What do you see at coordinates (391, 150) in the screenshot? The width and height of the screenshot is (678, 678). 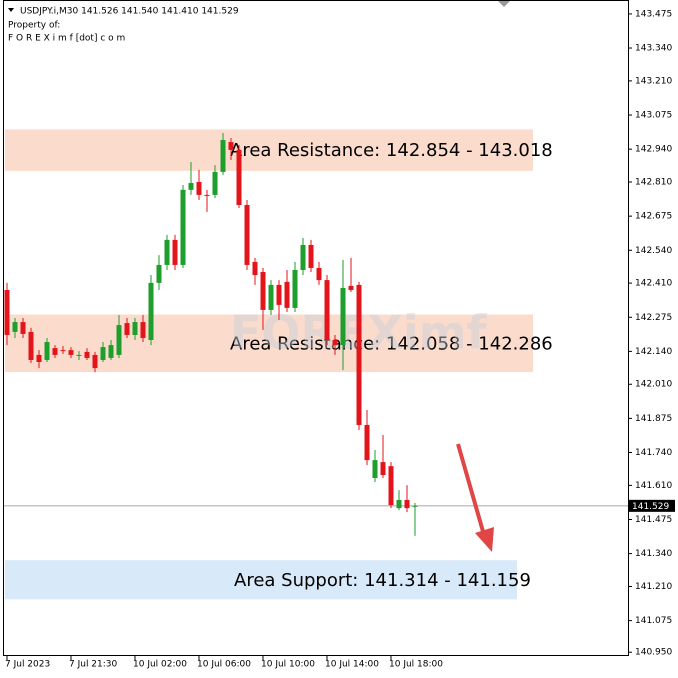 I see `zone-label: Area Resistance: 142.854 - 143.018` at bounding box center [391, 150].